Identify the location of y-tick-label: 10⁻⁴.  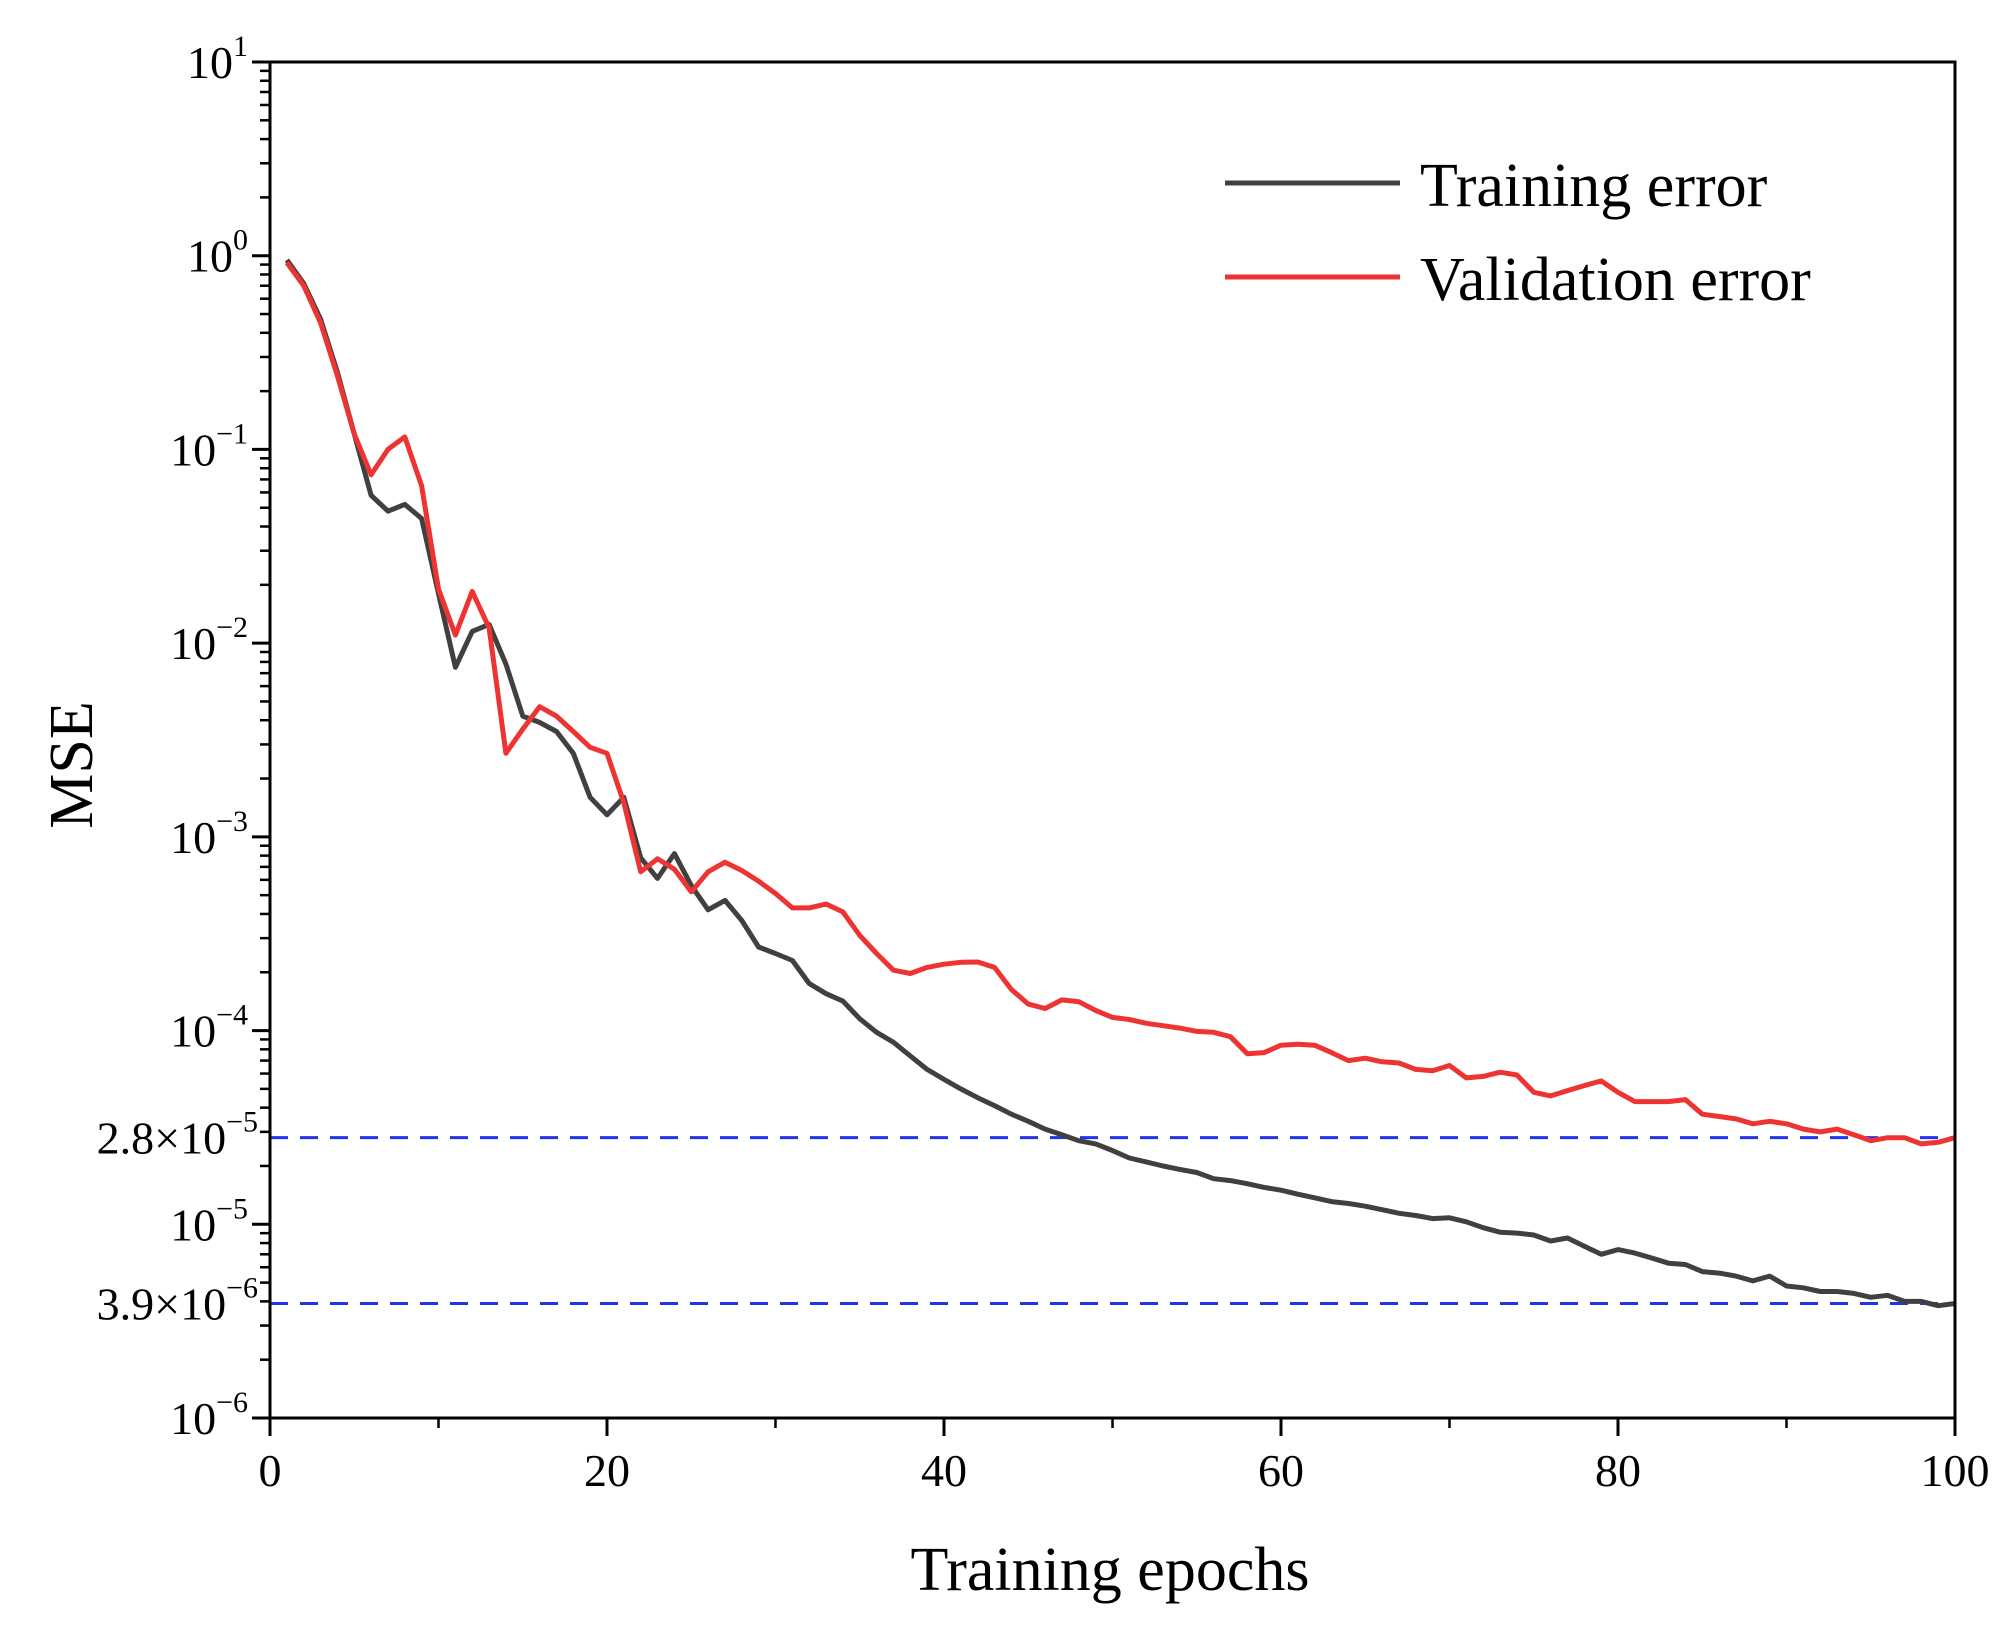
(209, 1028).